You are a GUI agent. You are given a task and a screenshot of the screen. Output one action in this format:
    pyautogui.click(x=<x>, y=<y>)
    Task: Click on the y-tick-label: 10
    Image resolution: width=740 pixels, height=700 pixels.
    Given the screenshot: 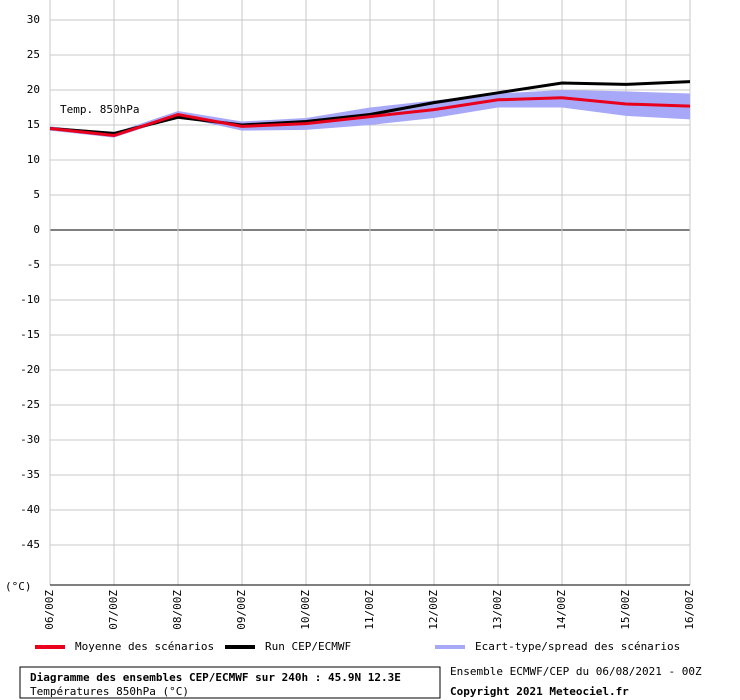 What is the action you would take?
    pyautogui.click(x=33, y=159)
    